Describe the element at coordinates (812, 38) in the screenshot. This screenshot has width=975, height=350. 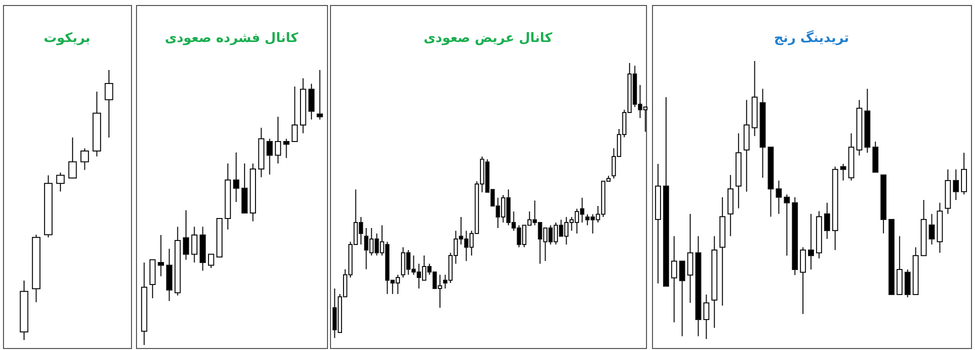
I see `chart-title: تریدینگ رنج` at that location.